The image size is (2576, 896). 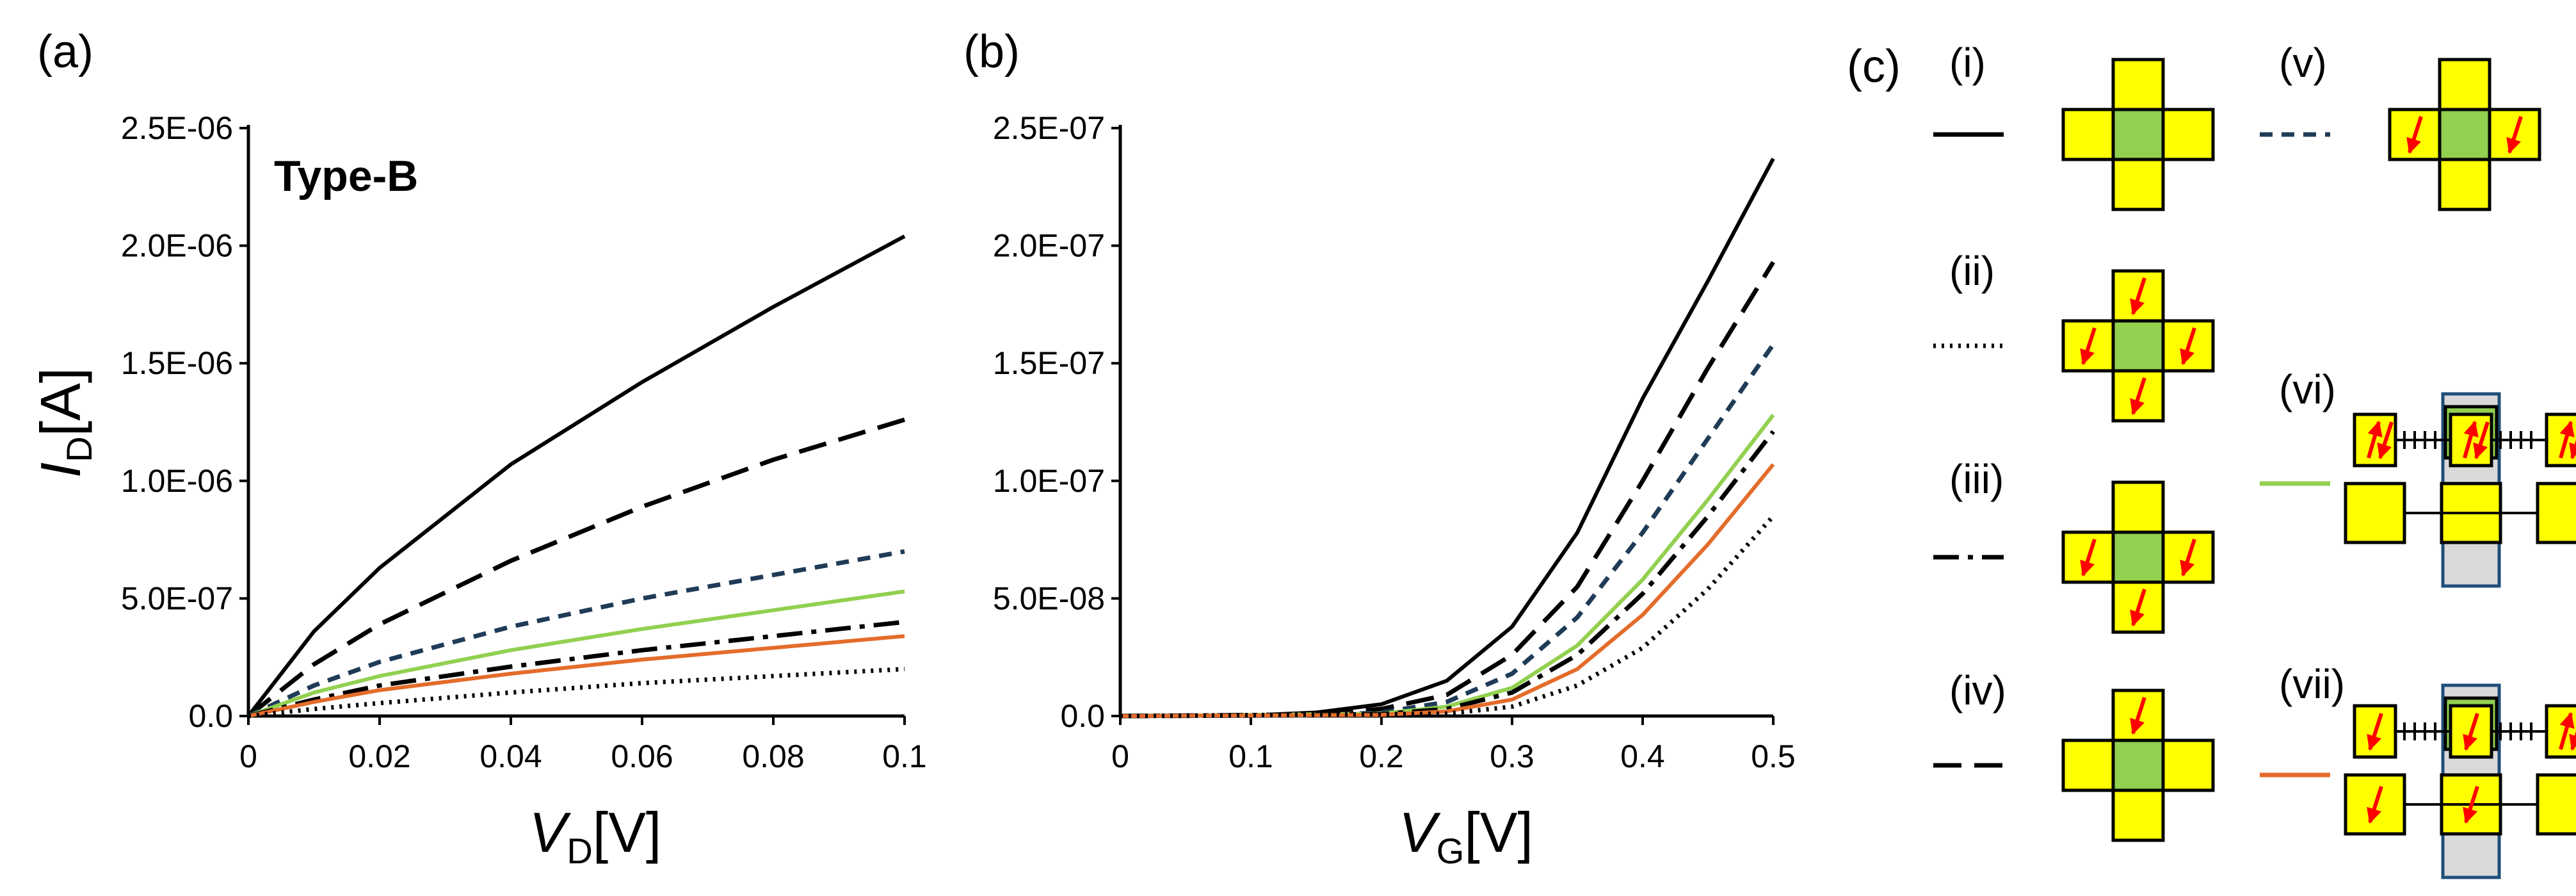 I want to click on legend-numeral: (i), so click(x=1967, y=63).